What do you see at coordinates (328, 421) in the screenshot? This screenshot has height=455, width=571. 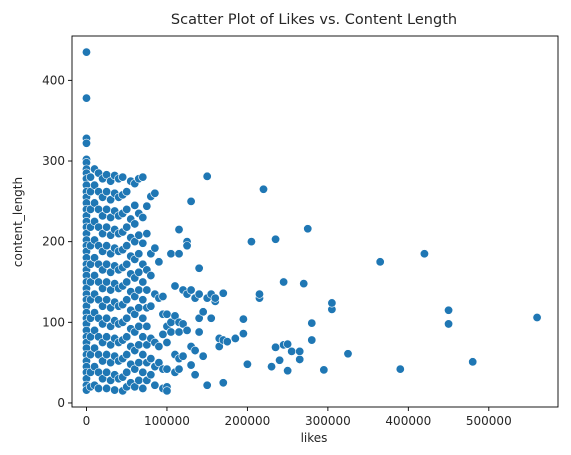 I see `x-tick-label: 300000` at bounding box center [328, 421].